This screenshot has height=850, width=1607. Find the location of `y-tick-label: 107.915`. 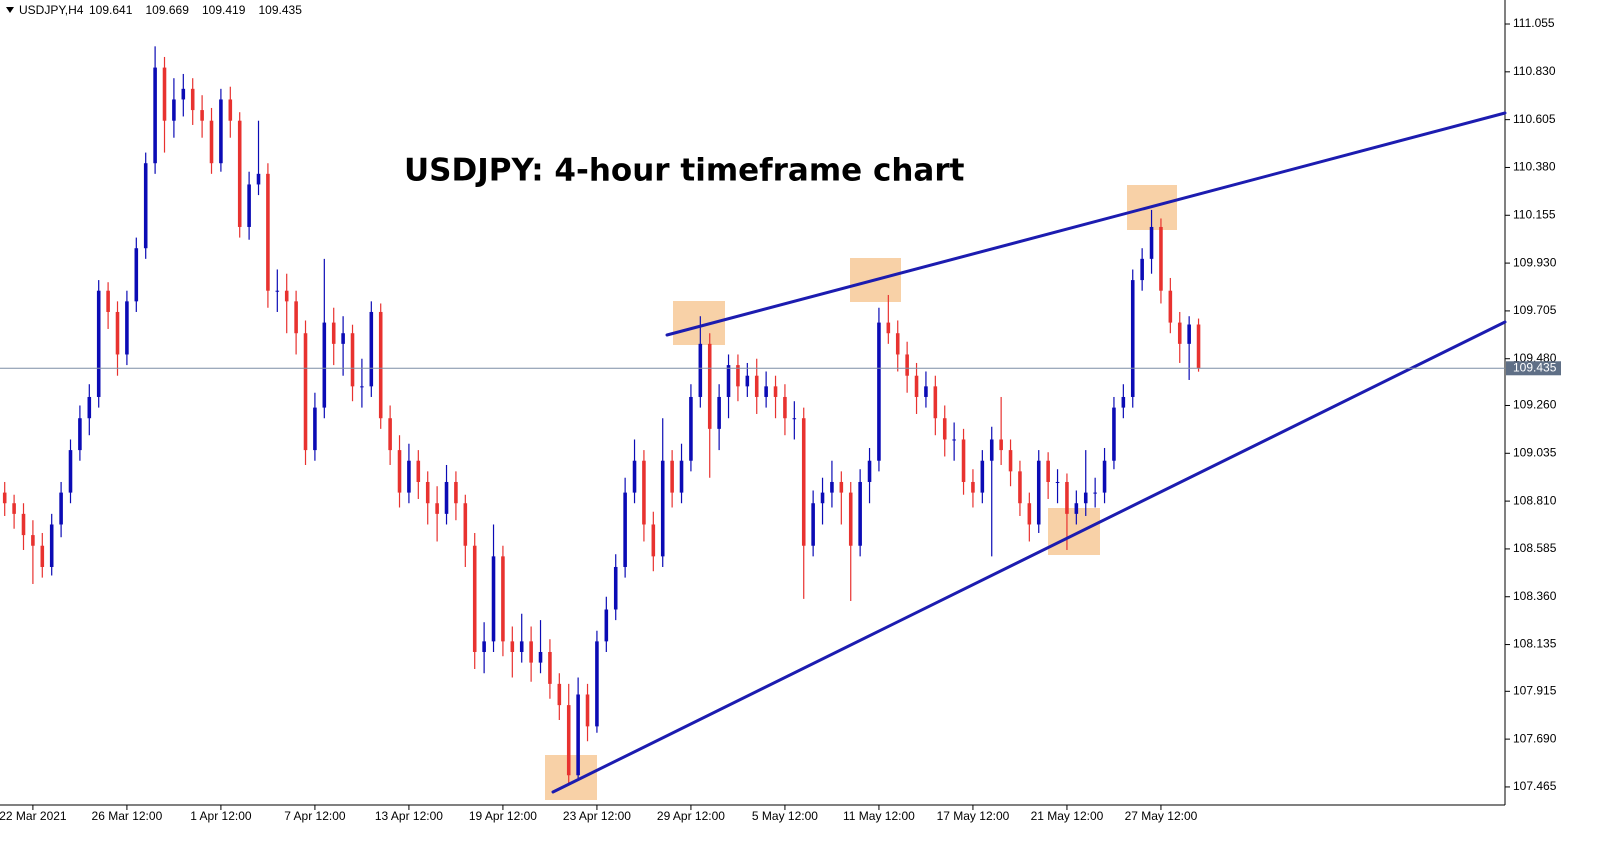

y-tick-label: 107.915 is located at coordinates (1535, 690).